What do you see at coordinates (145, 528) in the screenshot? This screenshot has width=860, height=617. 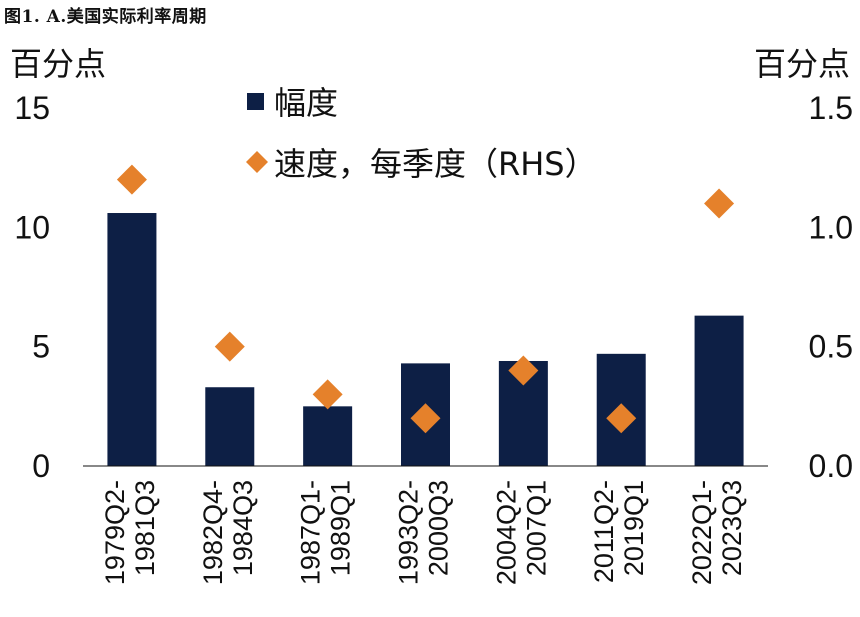 I see `category-label: 1981Q3` at bounding box center [145, 528].